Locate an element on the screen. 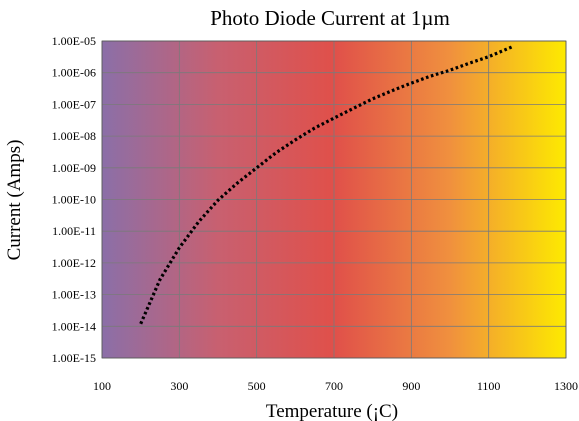 The height and width of the screenshot is (421, 579). chart-title: Photo Diode Current at 1µm is located at coordinates (330, 18).